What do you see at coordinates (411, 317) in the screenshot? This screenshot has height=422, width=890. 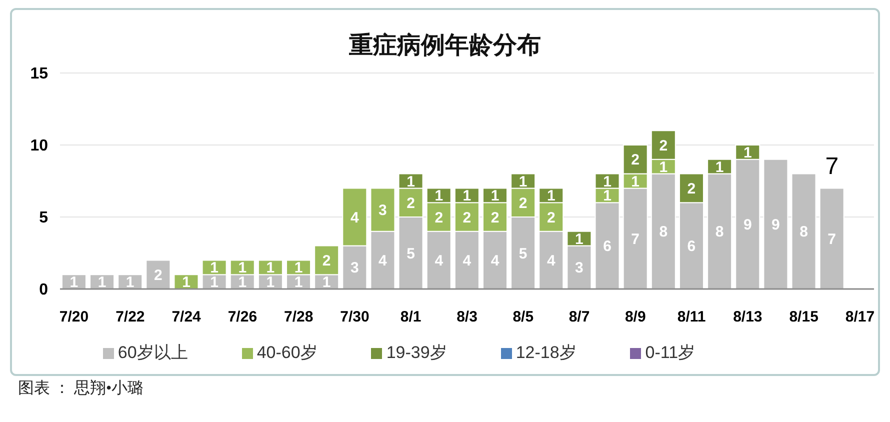 I see `x-tick-label: 8/1` at bounding box center [411, 317].